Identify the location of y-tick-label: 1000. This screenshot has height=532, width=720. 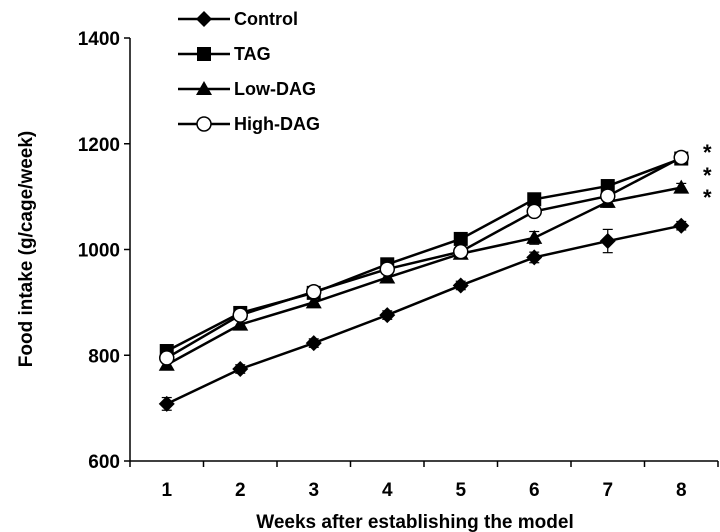
(99, 251).